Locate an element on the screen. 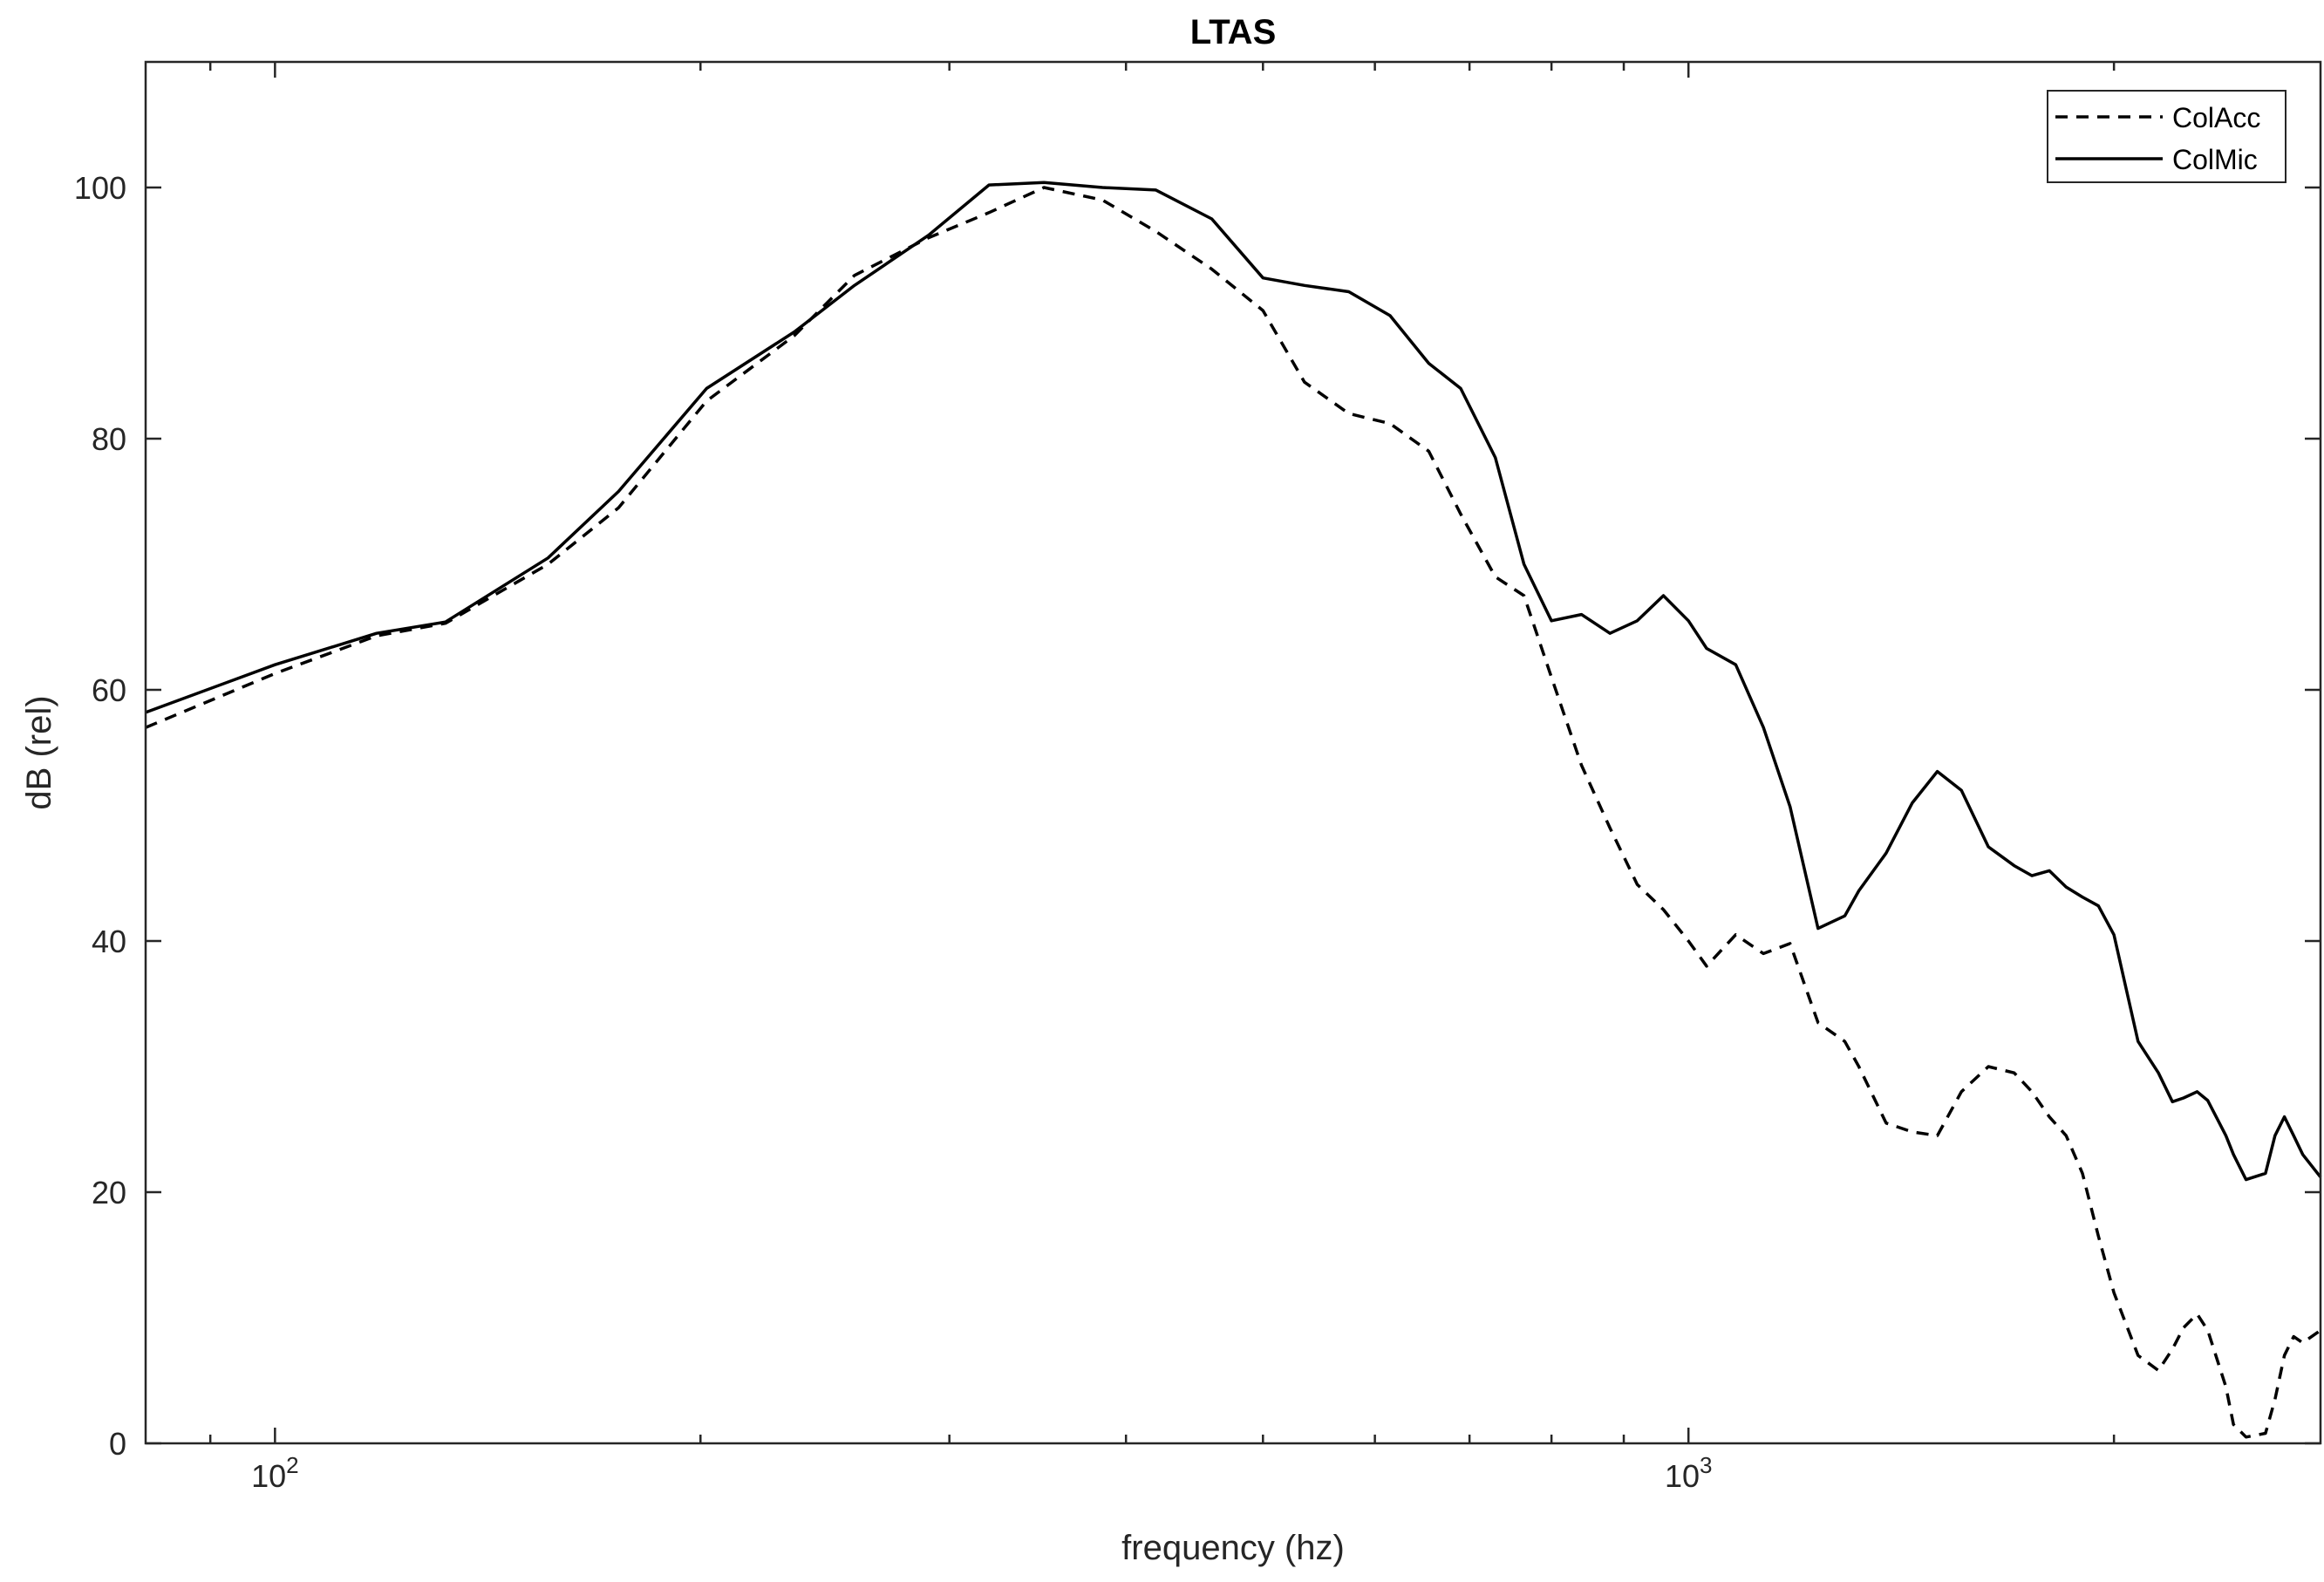 This screenshot has height=1582, width=2324. y-tick-label: 40 is located at coordinates (109, 941).